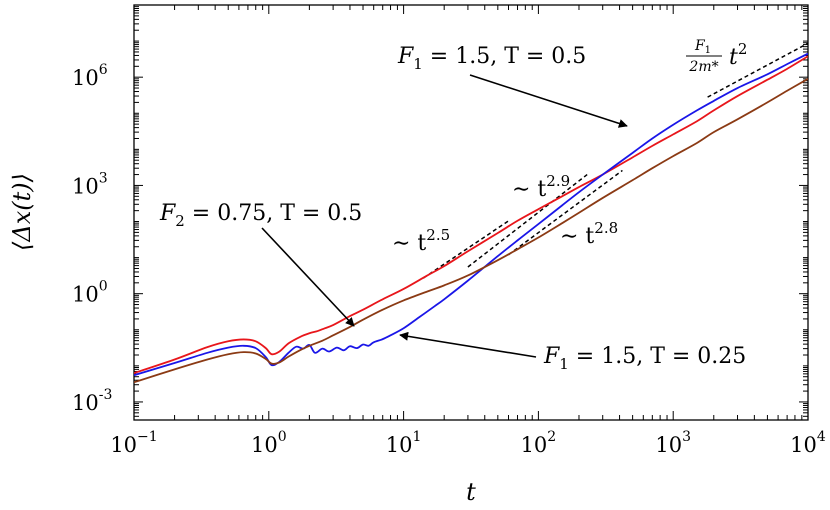 The image size is (830, 510). What do you see at coordinates (269, 443) in the screenshot?
I see `x-tick-label: 10⁰` at bounding box center [269, 443].